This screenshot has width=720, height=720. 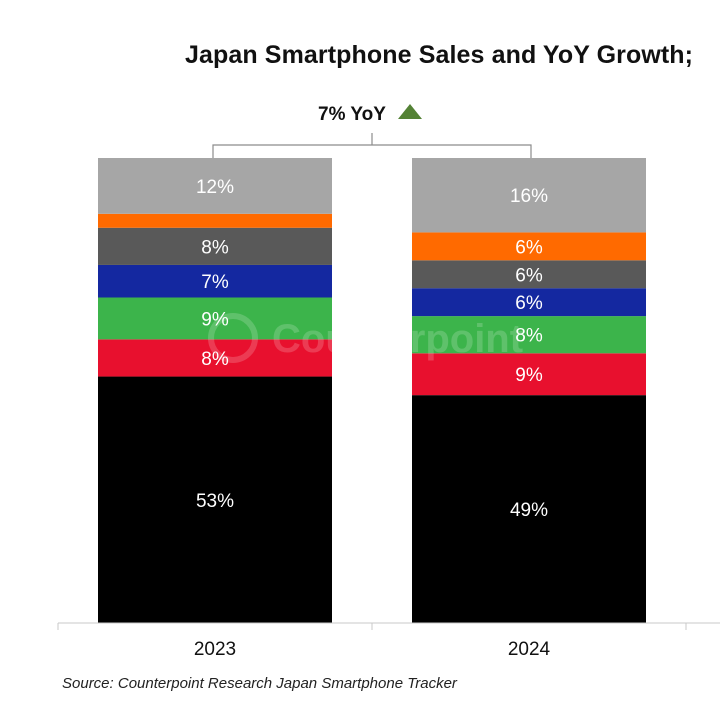 I want to click on data-label-2023-green: 9%, so click(x=215, y=319).